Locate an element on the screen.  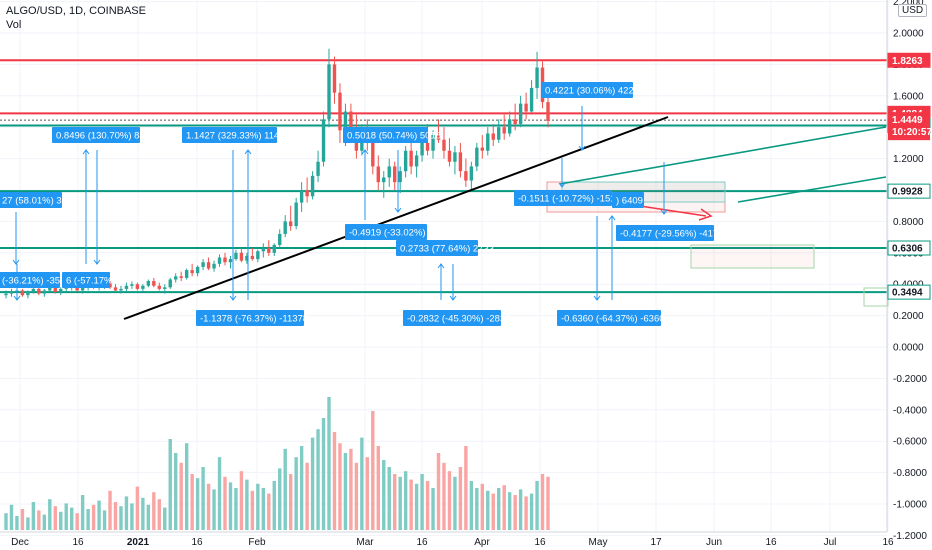
measure-label: -0.4919 (-33.02%) -4919 is located at coordinates (401, 233).